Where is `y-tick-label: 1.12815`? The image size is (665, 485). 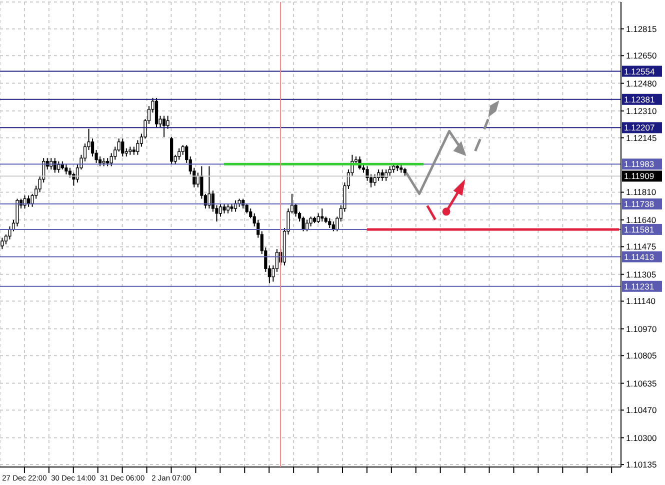 y-tick-label: 1.12815 is located at coordinates (641, 29).